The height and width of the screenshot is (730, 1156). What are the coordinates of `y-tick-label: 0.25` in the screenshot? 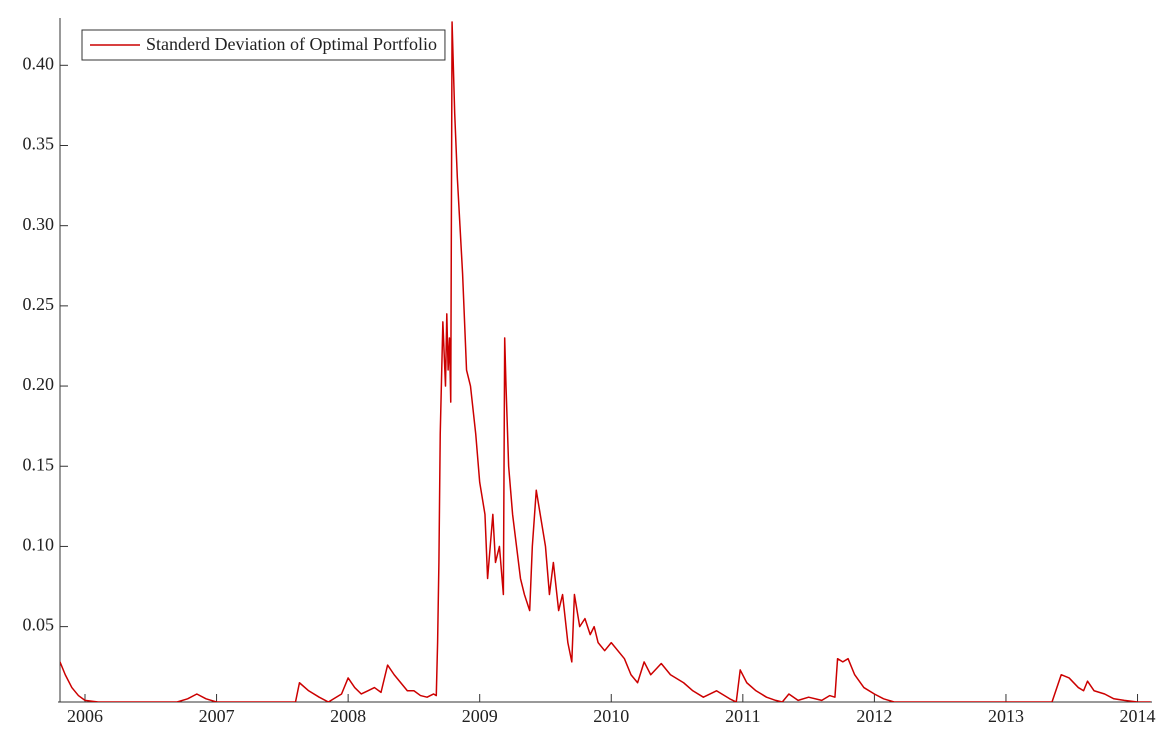 It's located at (39, 304).